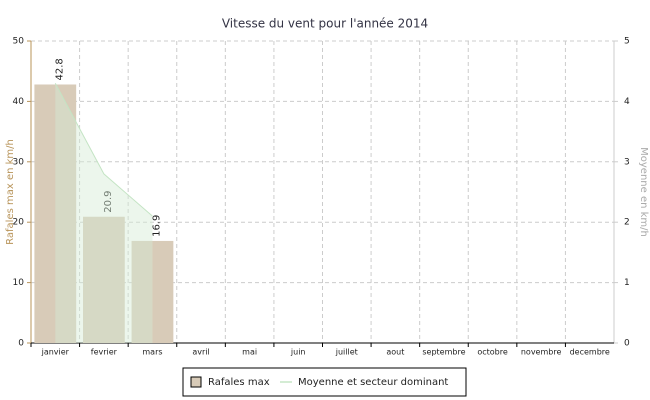 The width and height of the screenshot is (650, 400). Describe the element at coordinates (196, 382) in the screenshot. I see `legend-swatch` at that location.